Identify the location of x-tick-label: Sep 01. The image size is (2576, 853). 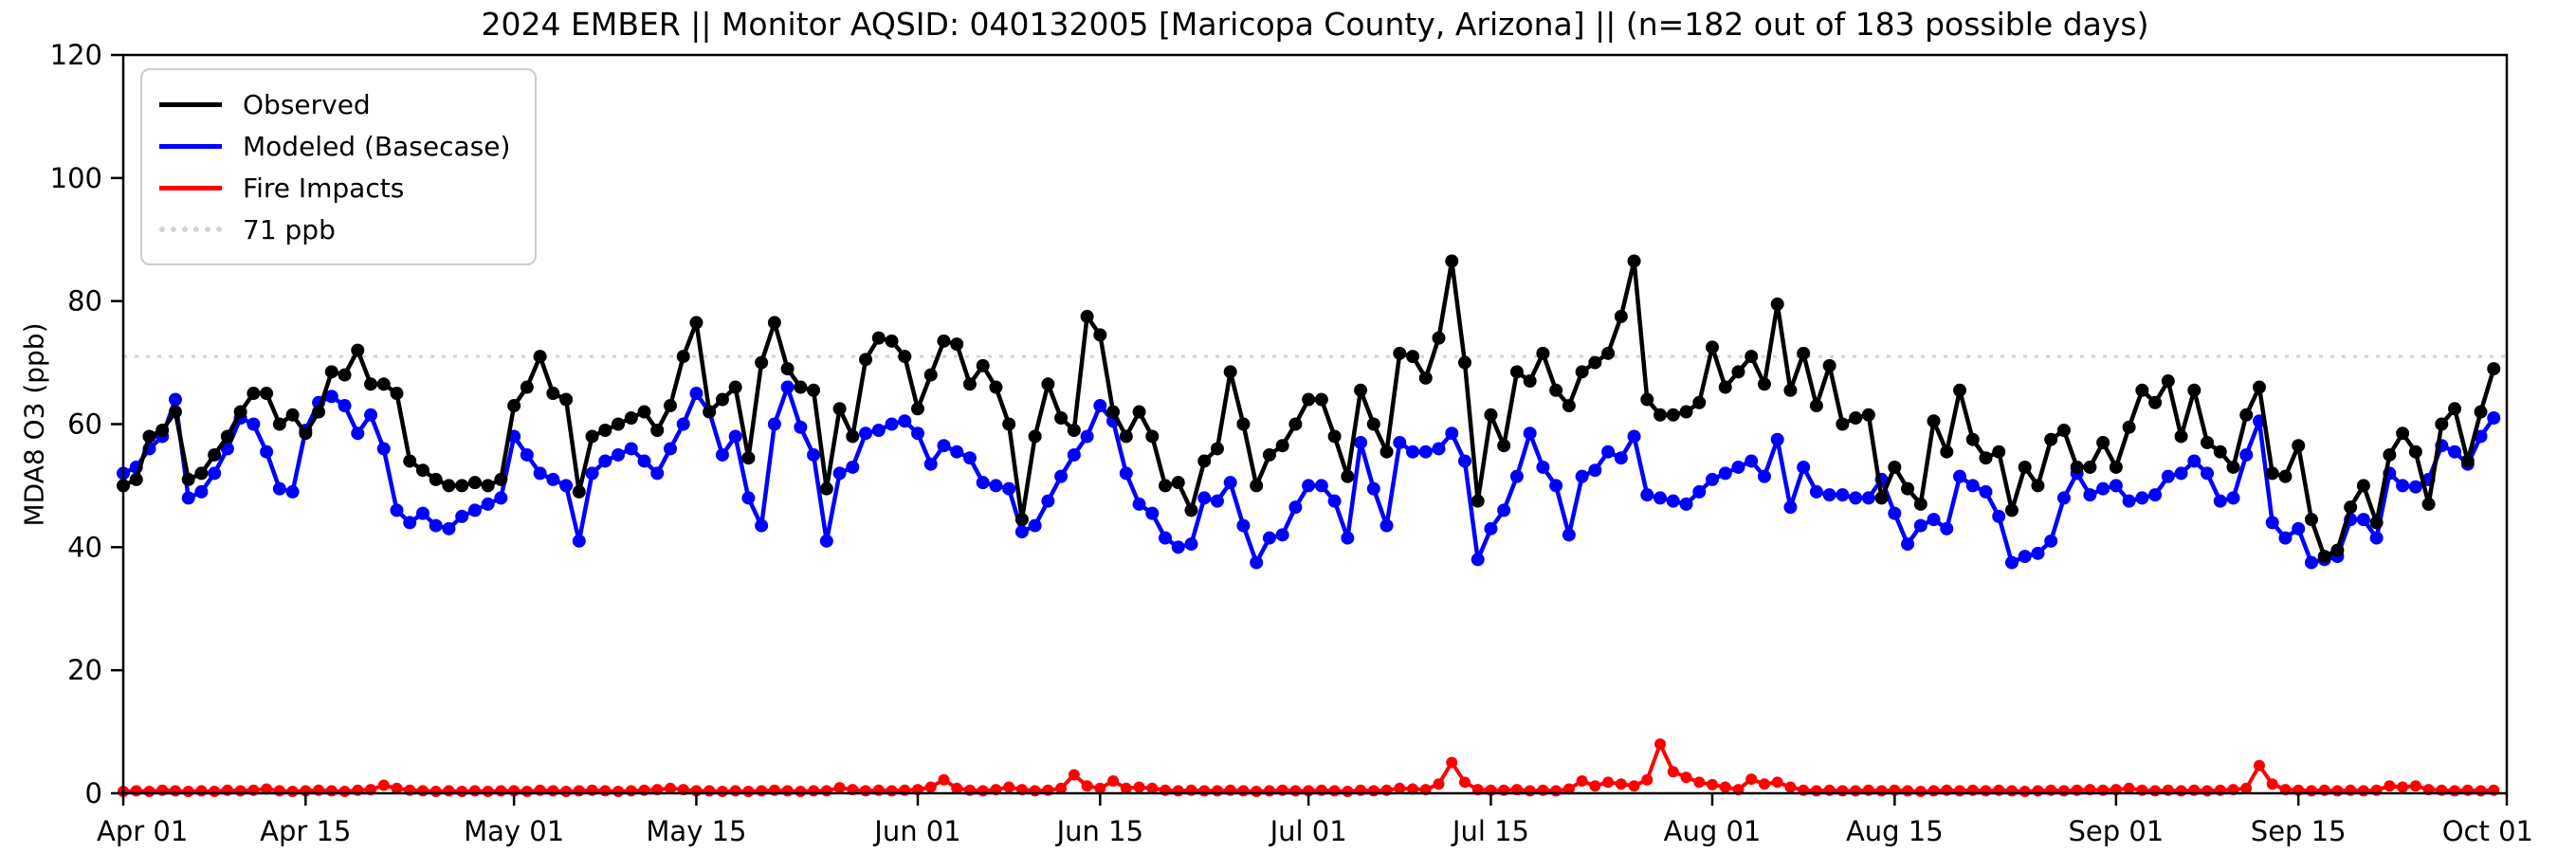
(2116, 831).